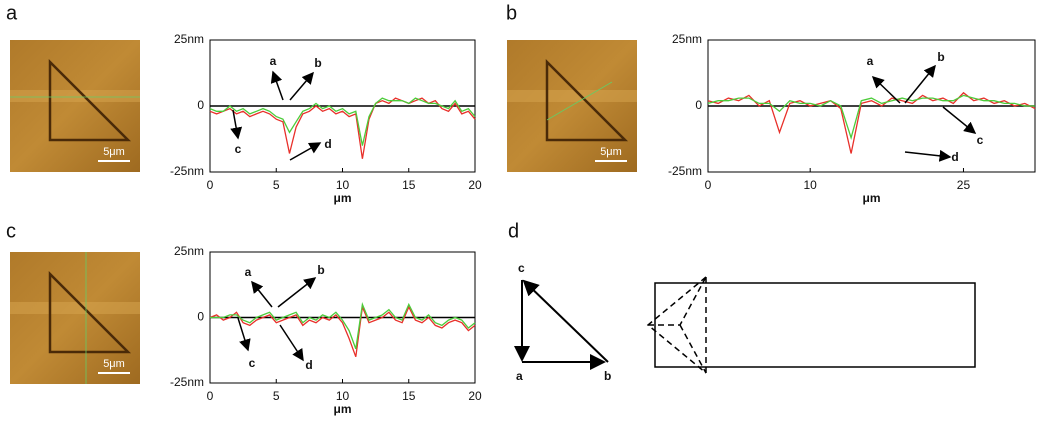 This screenshot has width=1037, height=429. What do you see at coordinates (521, 268) in the screenshot?
I see `diagram-label: c` at bounding box center [521, 268].